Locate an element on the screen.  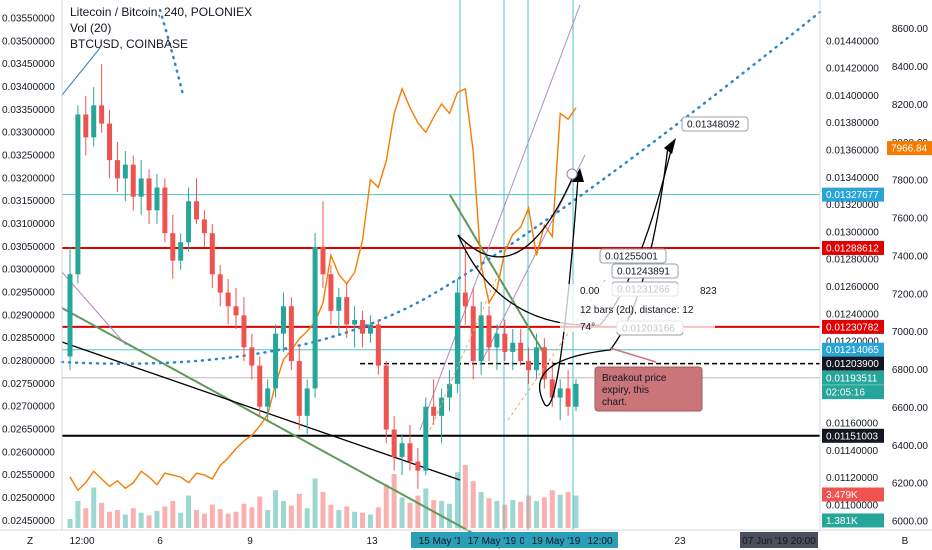
time-tick-1: 6 is located at coordinates (160, 541).